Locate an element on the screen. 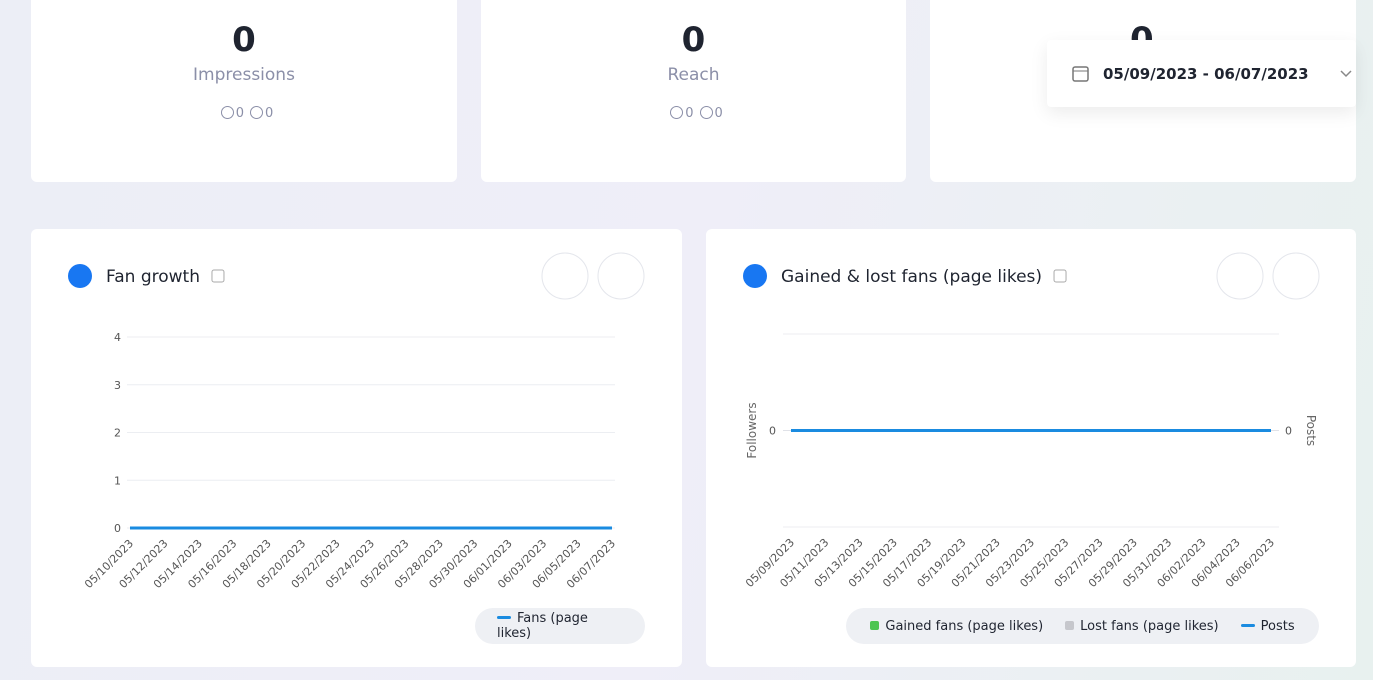  legend-label: Lost fans (page likes) is located at coordinates (1149, 626).